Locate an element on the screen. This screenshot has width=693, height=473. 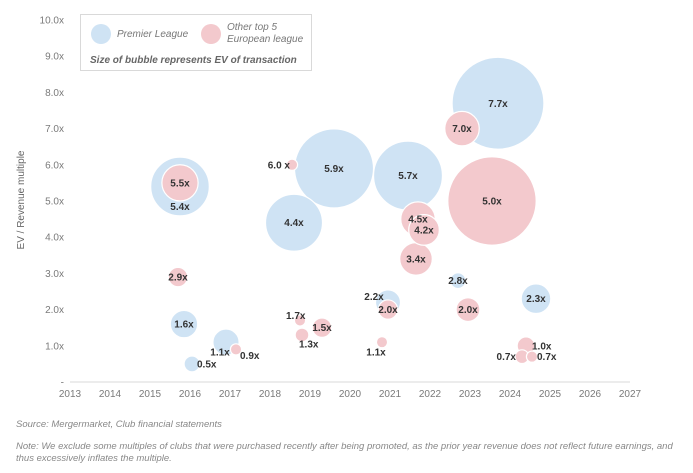
y-tick-label: 10.0x is located at coordinates (52, 21).